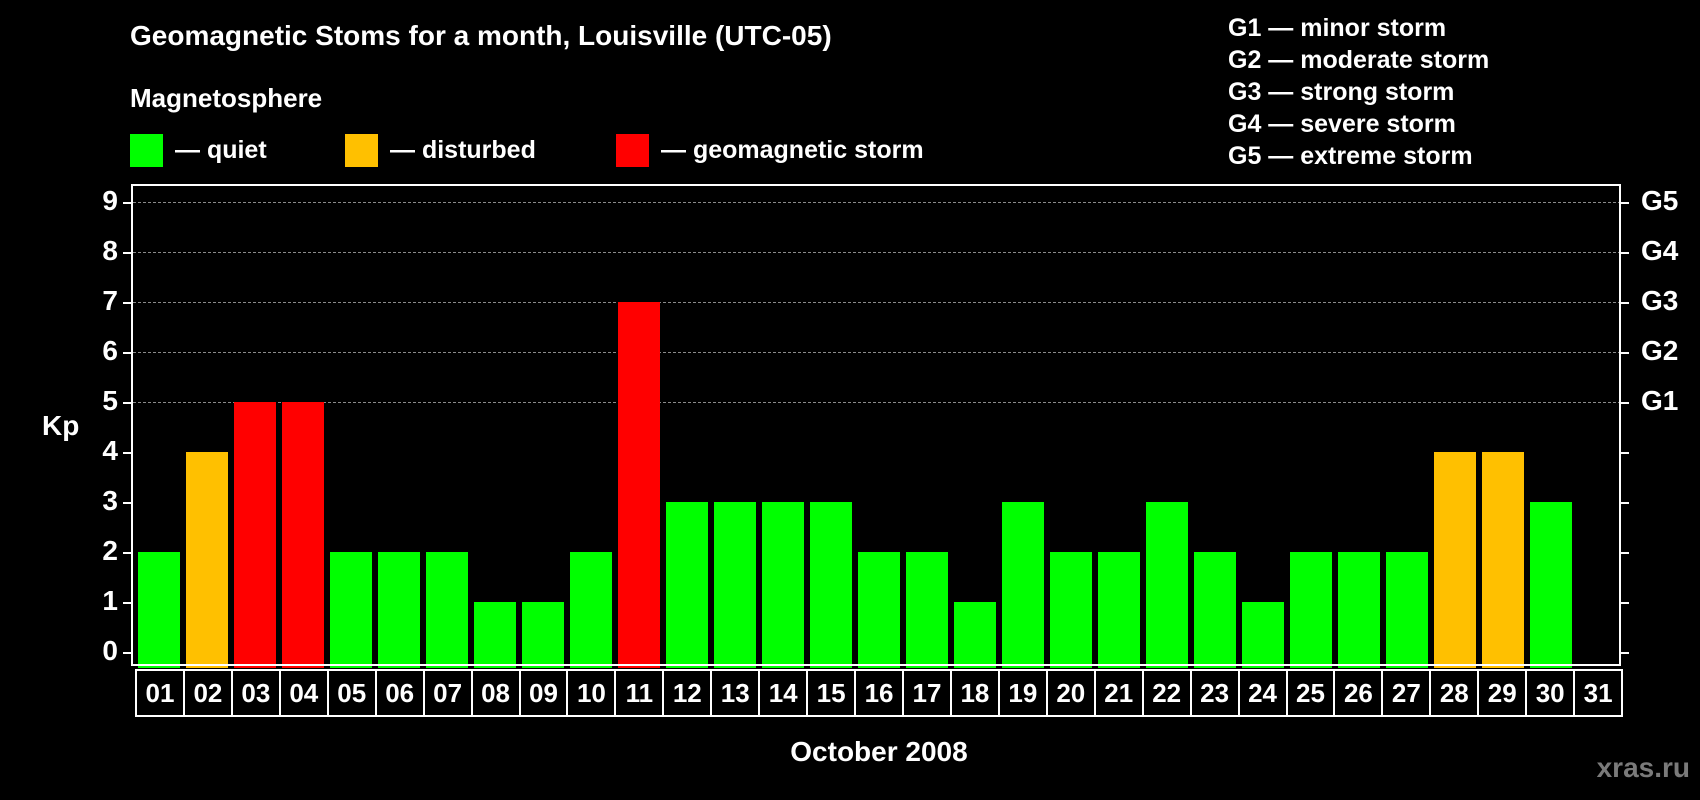  Describe the element at coordinates (1264, 693) in the screenshot. I see `x-tick-label: 24` at that location.